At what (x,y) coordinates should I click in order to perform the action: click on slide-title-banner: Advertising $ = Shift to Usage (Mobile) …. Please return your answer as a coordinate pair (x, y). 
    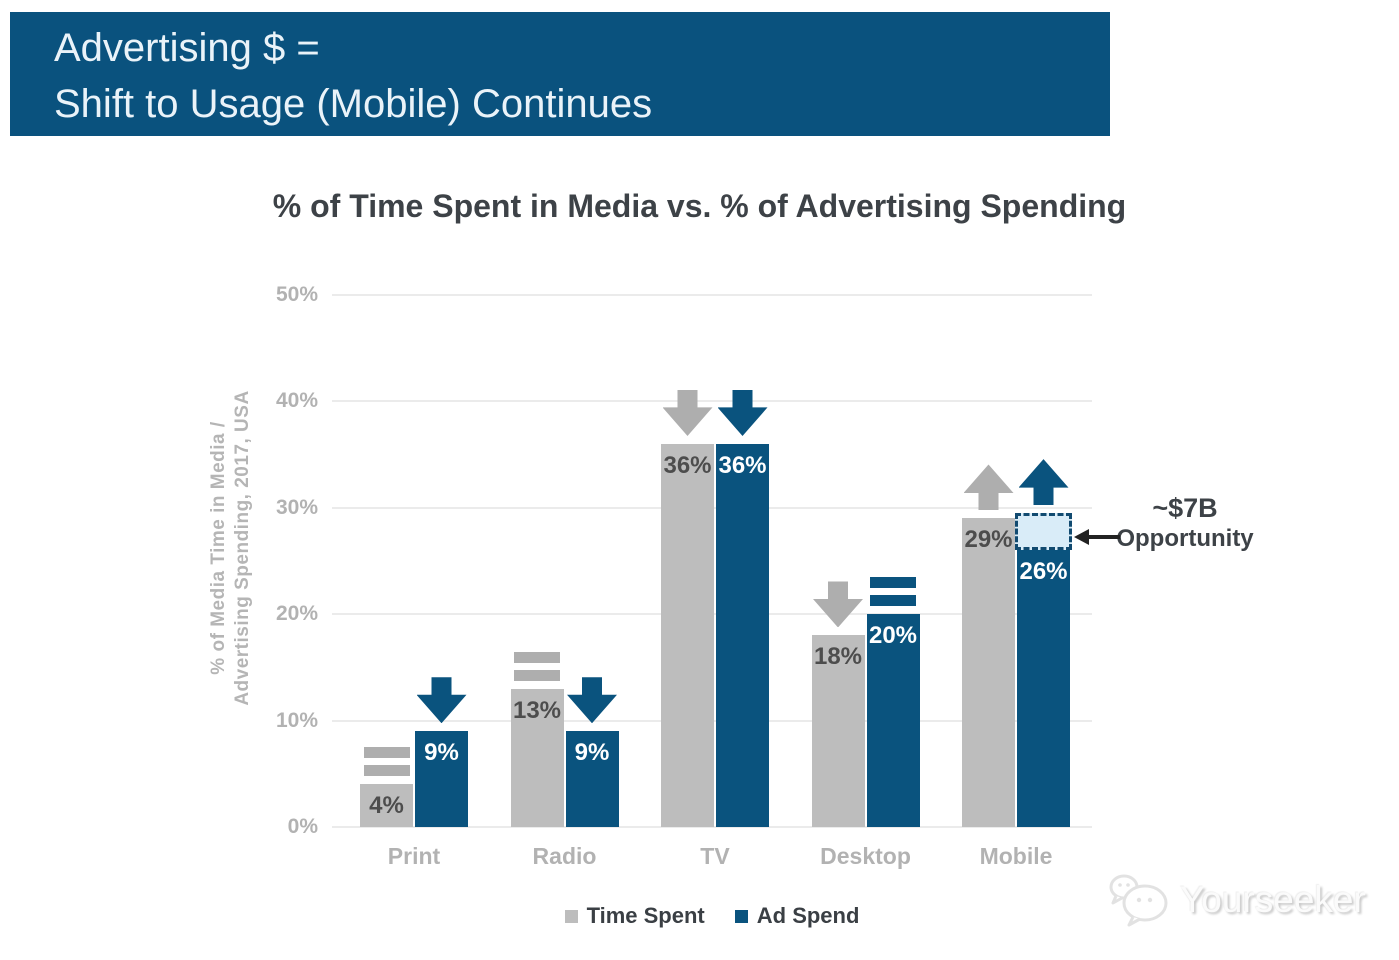
    Looking at the image, I should click on (560, 74).